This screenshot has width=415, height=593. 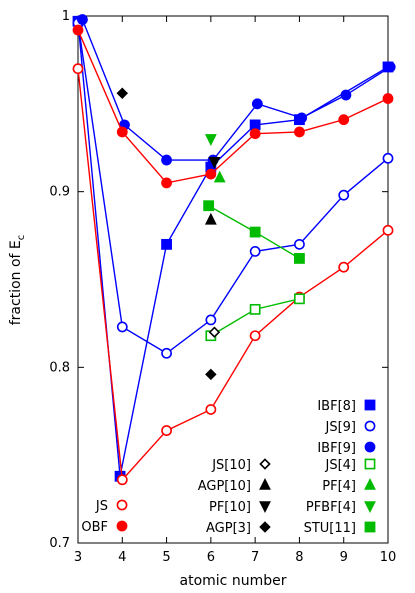 I want to click on legend-label-pf-4: PF[4], so click(x=339, y=486).